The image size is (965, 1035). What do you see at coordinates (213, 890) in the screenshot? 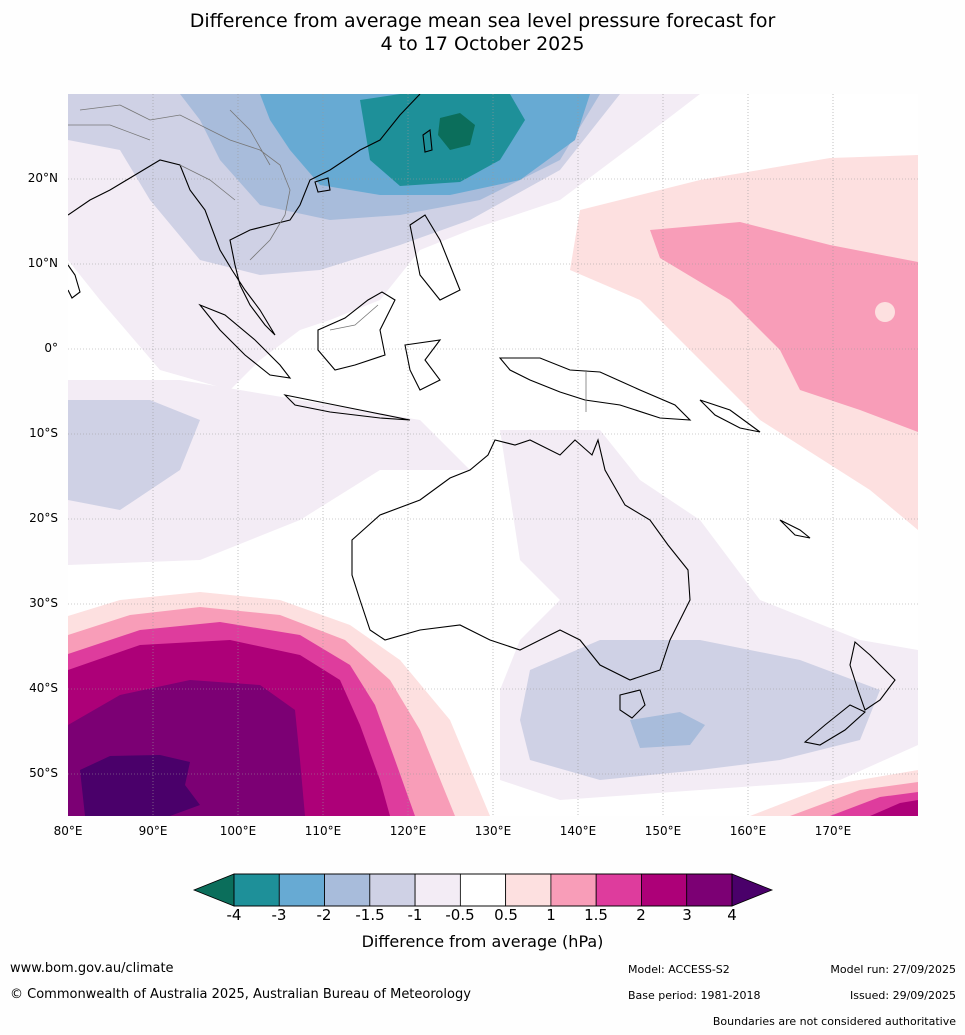
I see `colorbar-extend-low` at bounding box center [213, 890].